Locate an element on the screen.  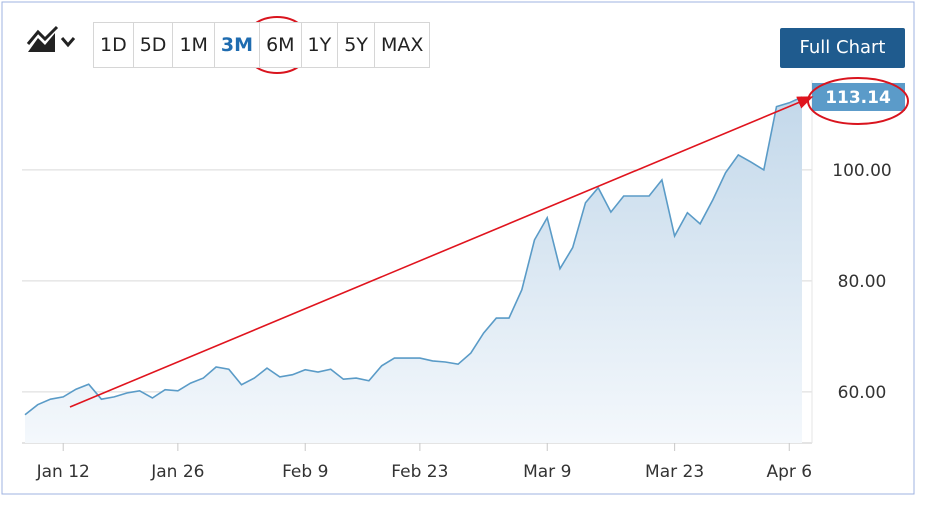
y-tick-label: 100.00 is located at coordinates (861, 171).